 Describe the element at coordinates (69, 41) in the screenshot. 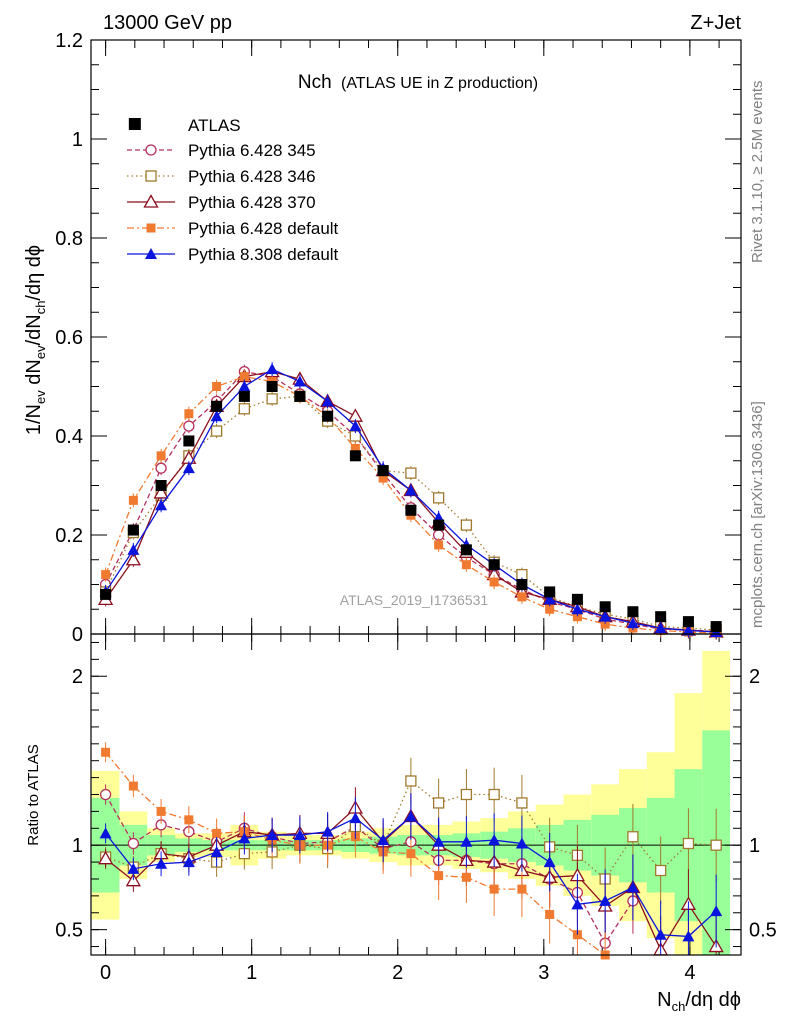

I see `y-tick-label: 1.2` at that location.